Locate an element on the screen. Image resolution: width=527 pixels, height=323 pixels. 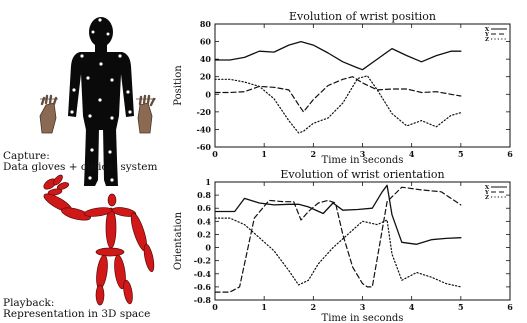
y-tick-label: 1 is located at coordinates (208, 182).